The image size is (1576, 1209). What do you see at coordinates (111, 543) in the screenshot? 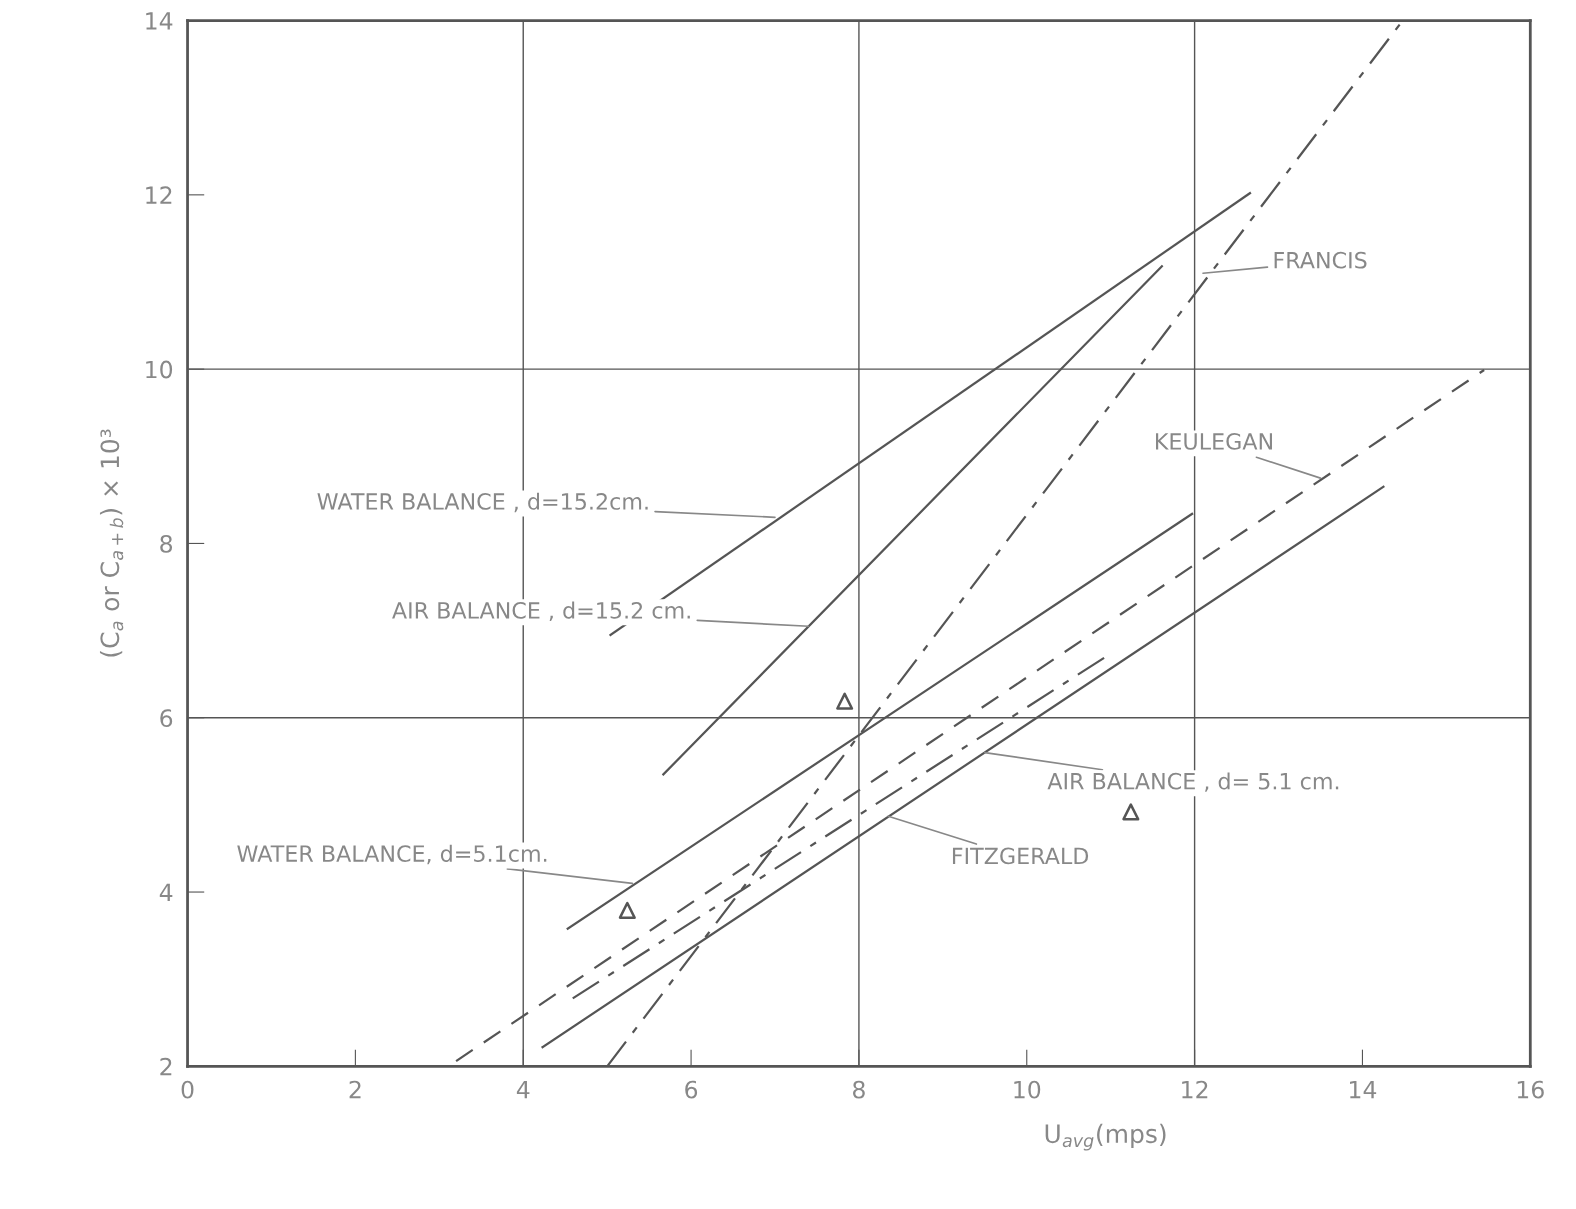
I see `y-axis-title: (C$_{a}$ or C$_{a+b}$) × 10³` at bounding box center [111, 543].